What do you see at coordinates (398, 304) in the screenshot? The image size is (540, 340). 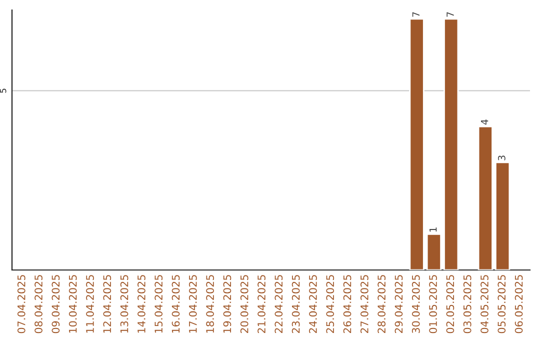 I see `x-tick-label: 29.04.2025` at bounding box center [398, 304].